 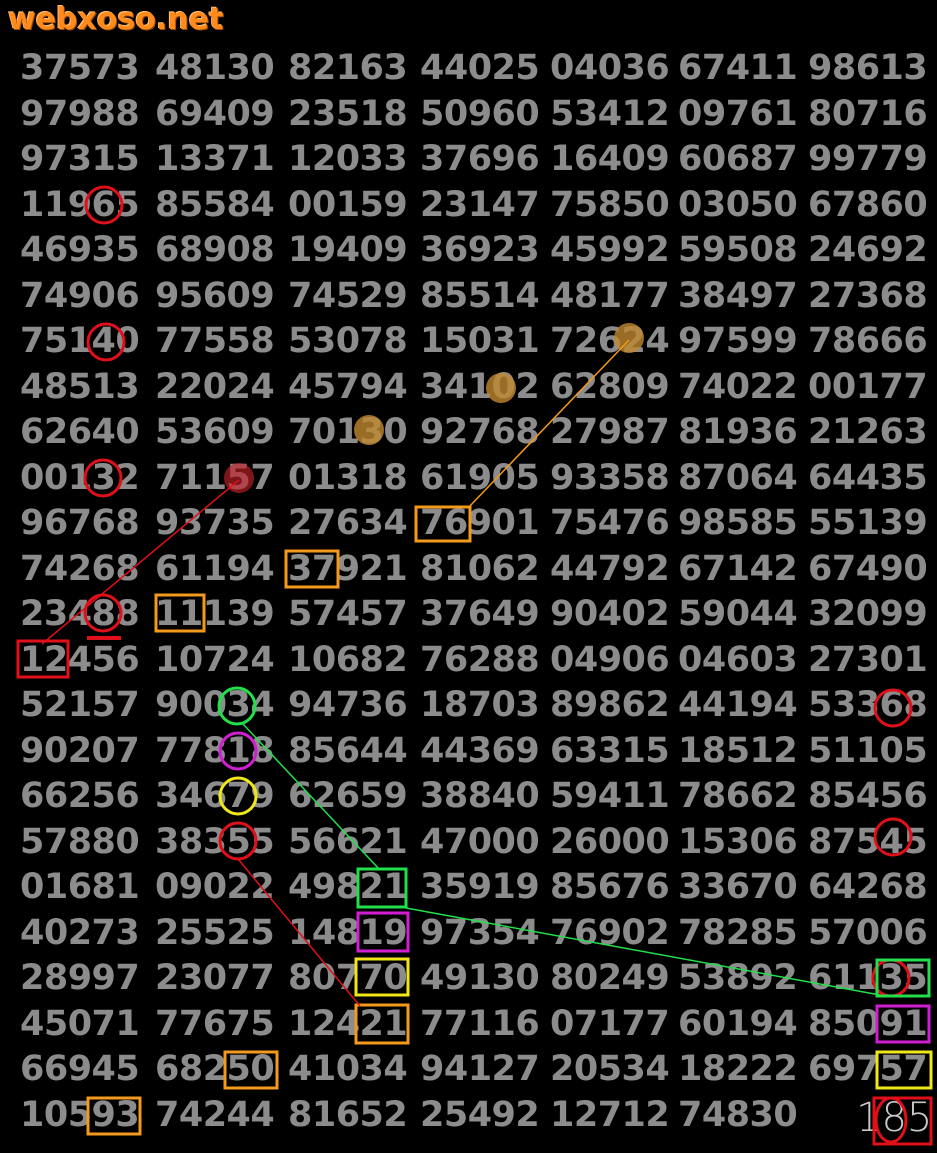 I want to click on number-cell: 44792, so click(x=610, y=568).